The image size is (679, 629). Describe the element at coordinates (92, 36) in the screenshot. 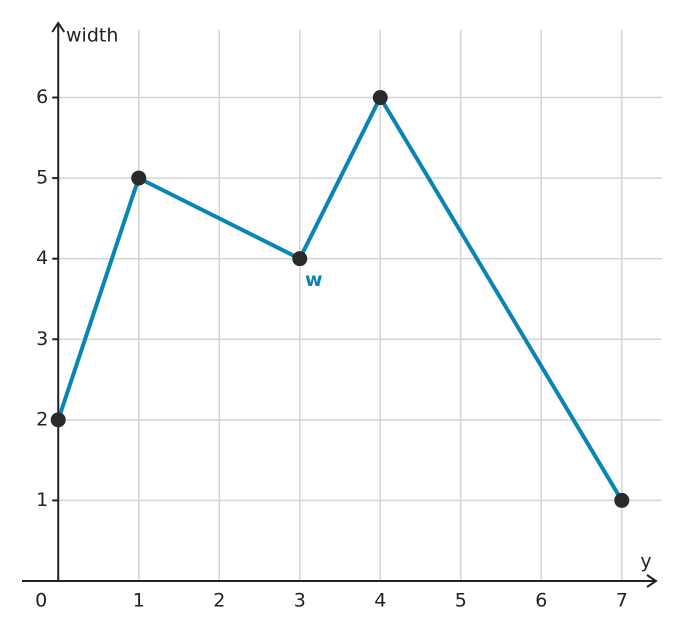

I see `y-axis-title: width` at that location.